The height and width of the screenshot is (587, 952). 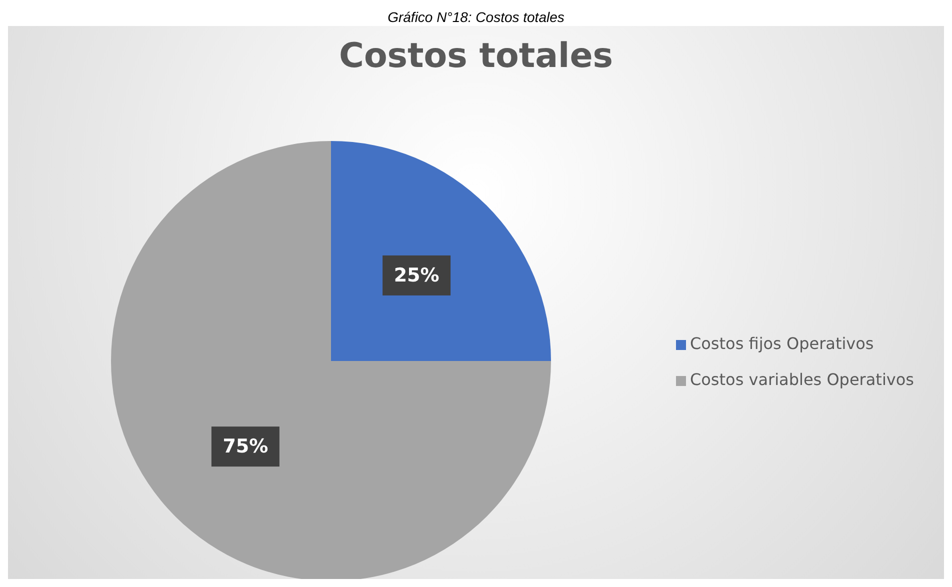 What do you see at coordinates (476, 17) in the screenshot?
I see `text: Gráfico N°18: Costos totales` at bounding box center [476, 17].